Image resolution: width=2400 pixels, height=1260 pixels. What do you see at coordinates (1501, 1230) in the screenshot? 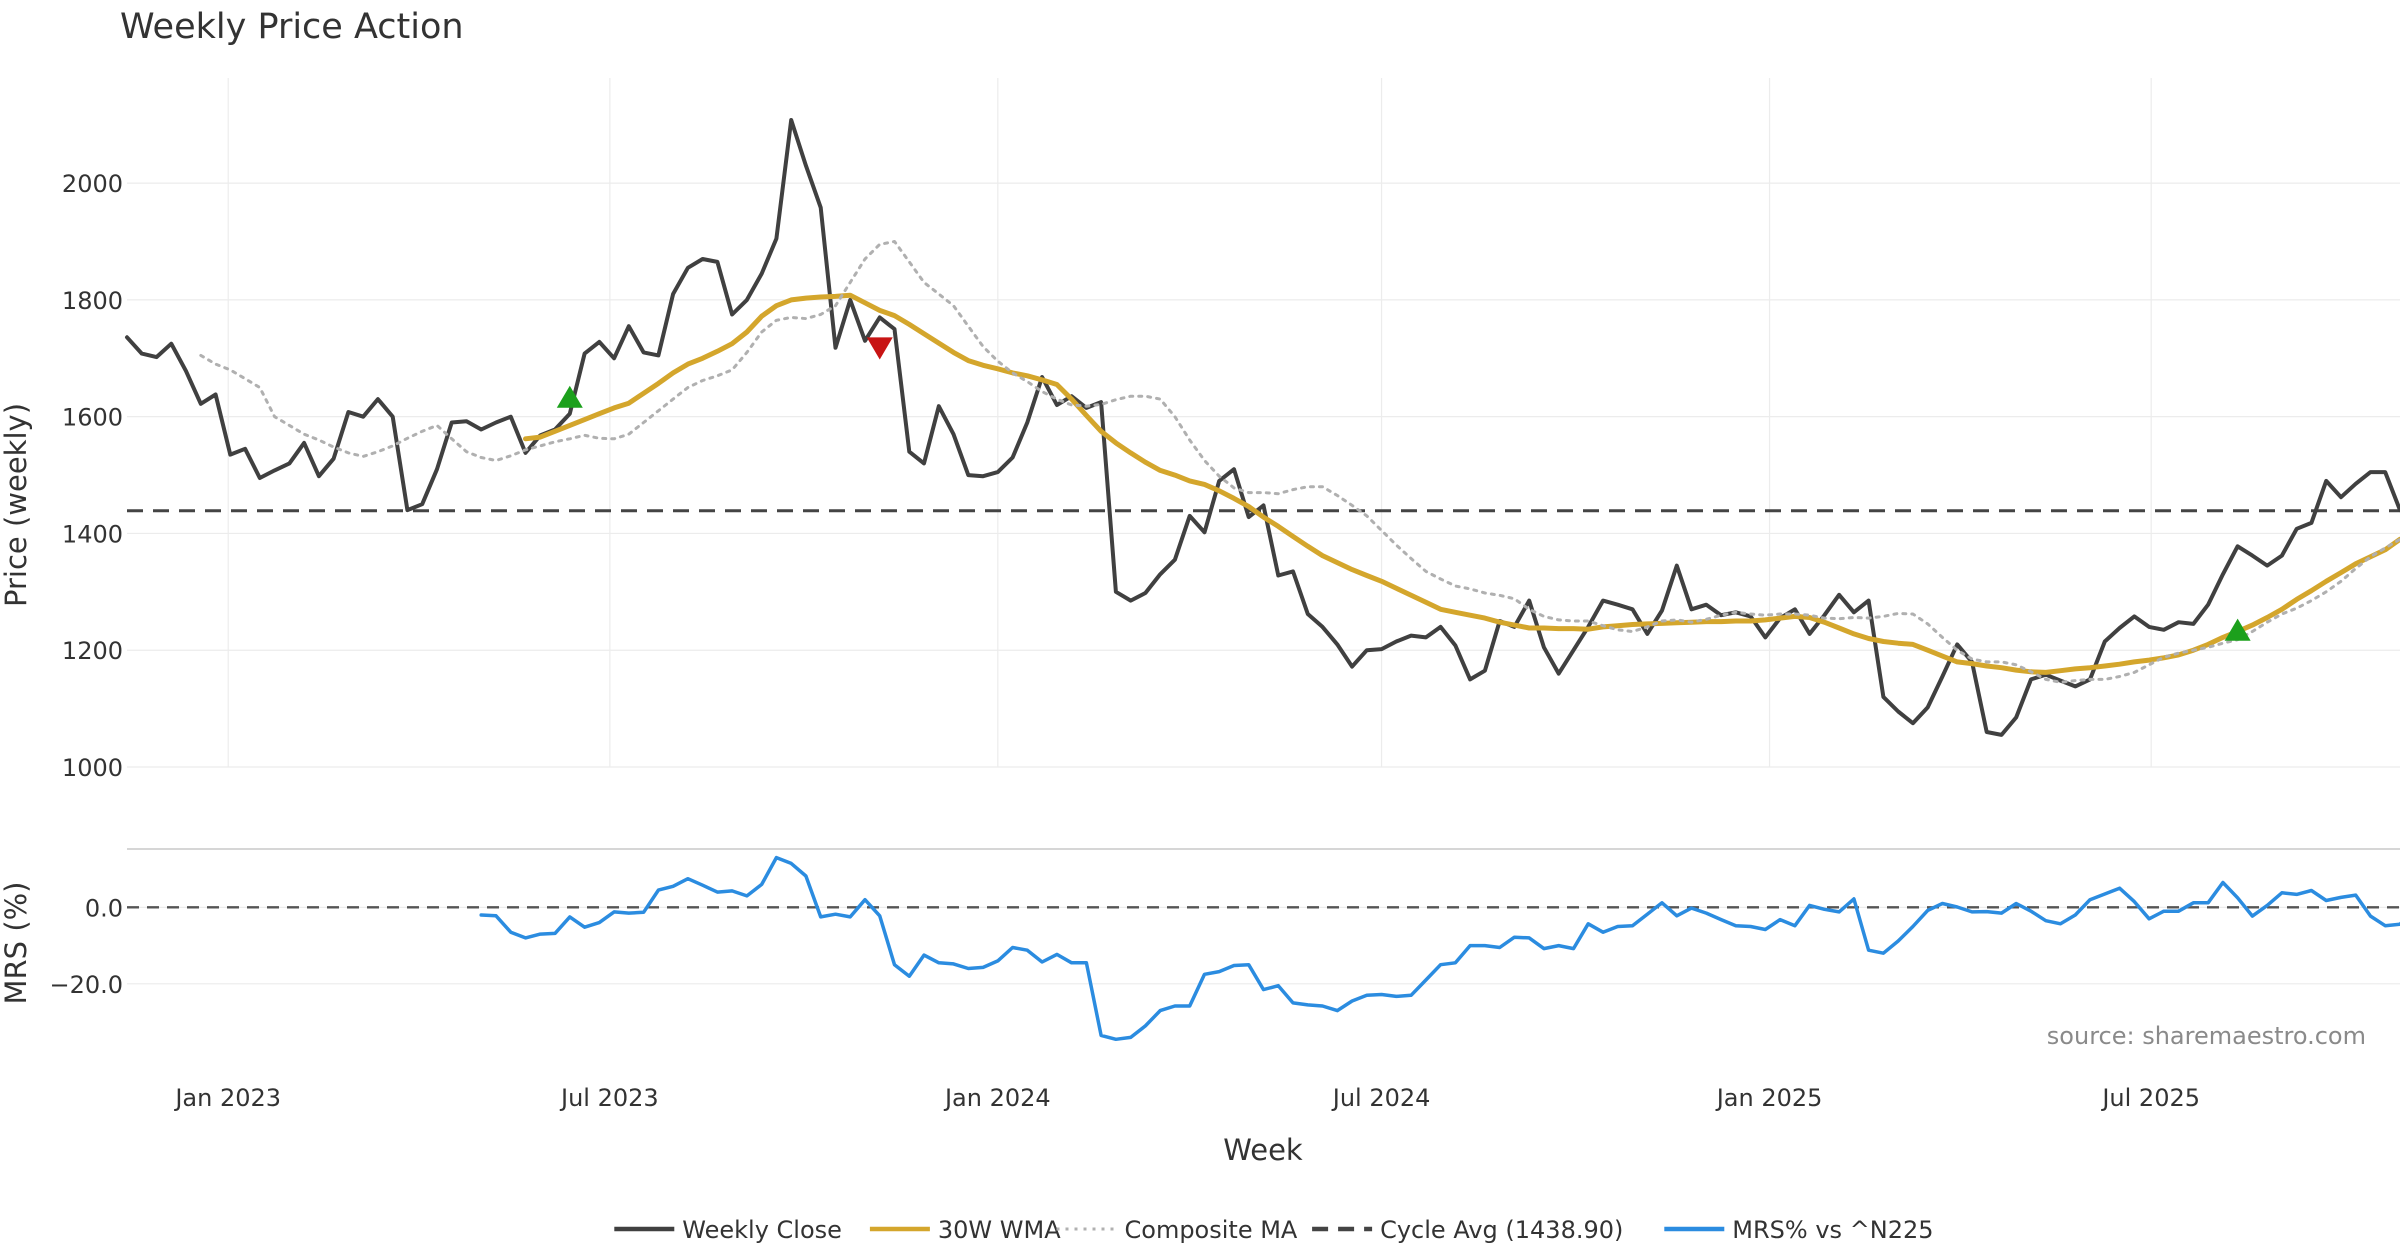
I see `legend-label-cycle-avg-1438-90: Cycle Avg (1438.90)` at bounding box center [1501, 1230].